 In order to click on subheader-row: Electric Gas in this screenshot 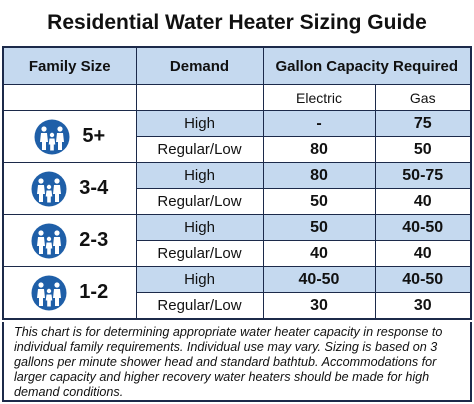, I will do `click(237, 97)`.